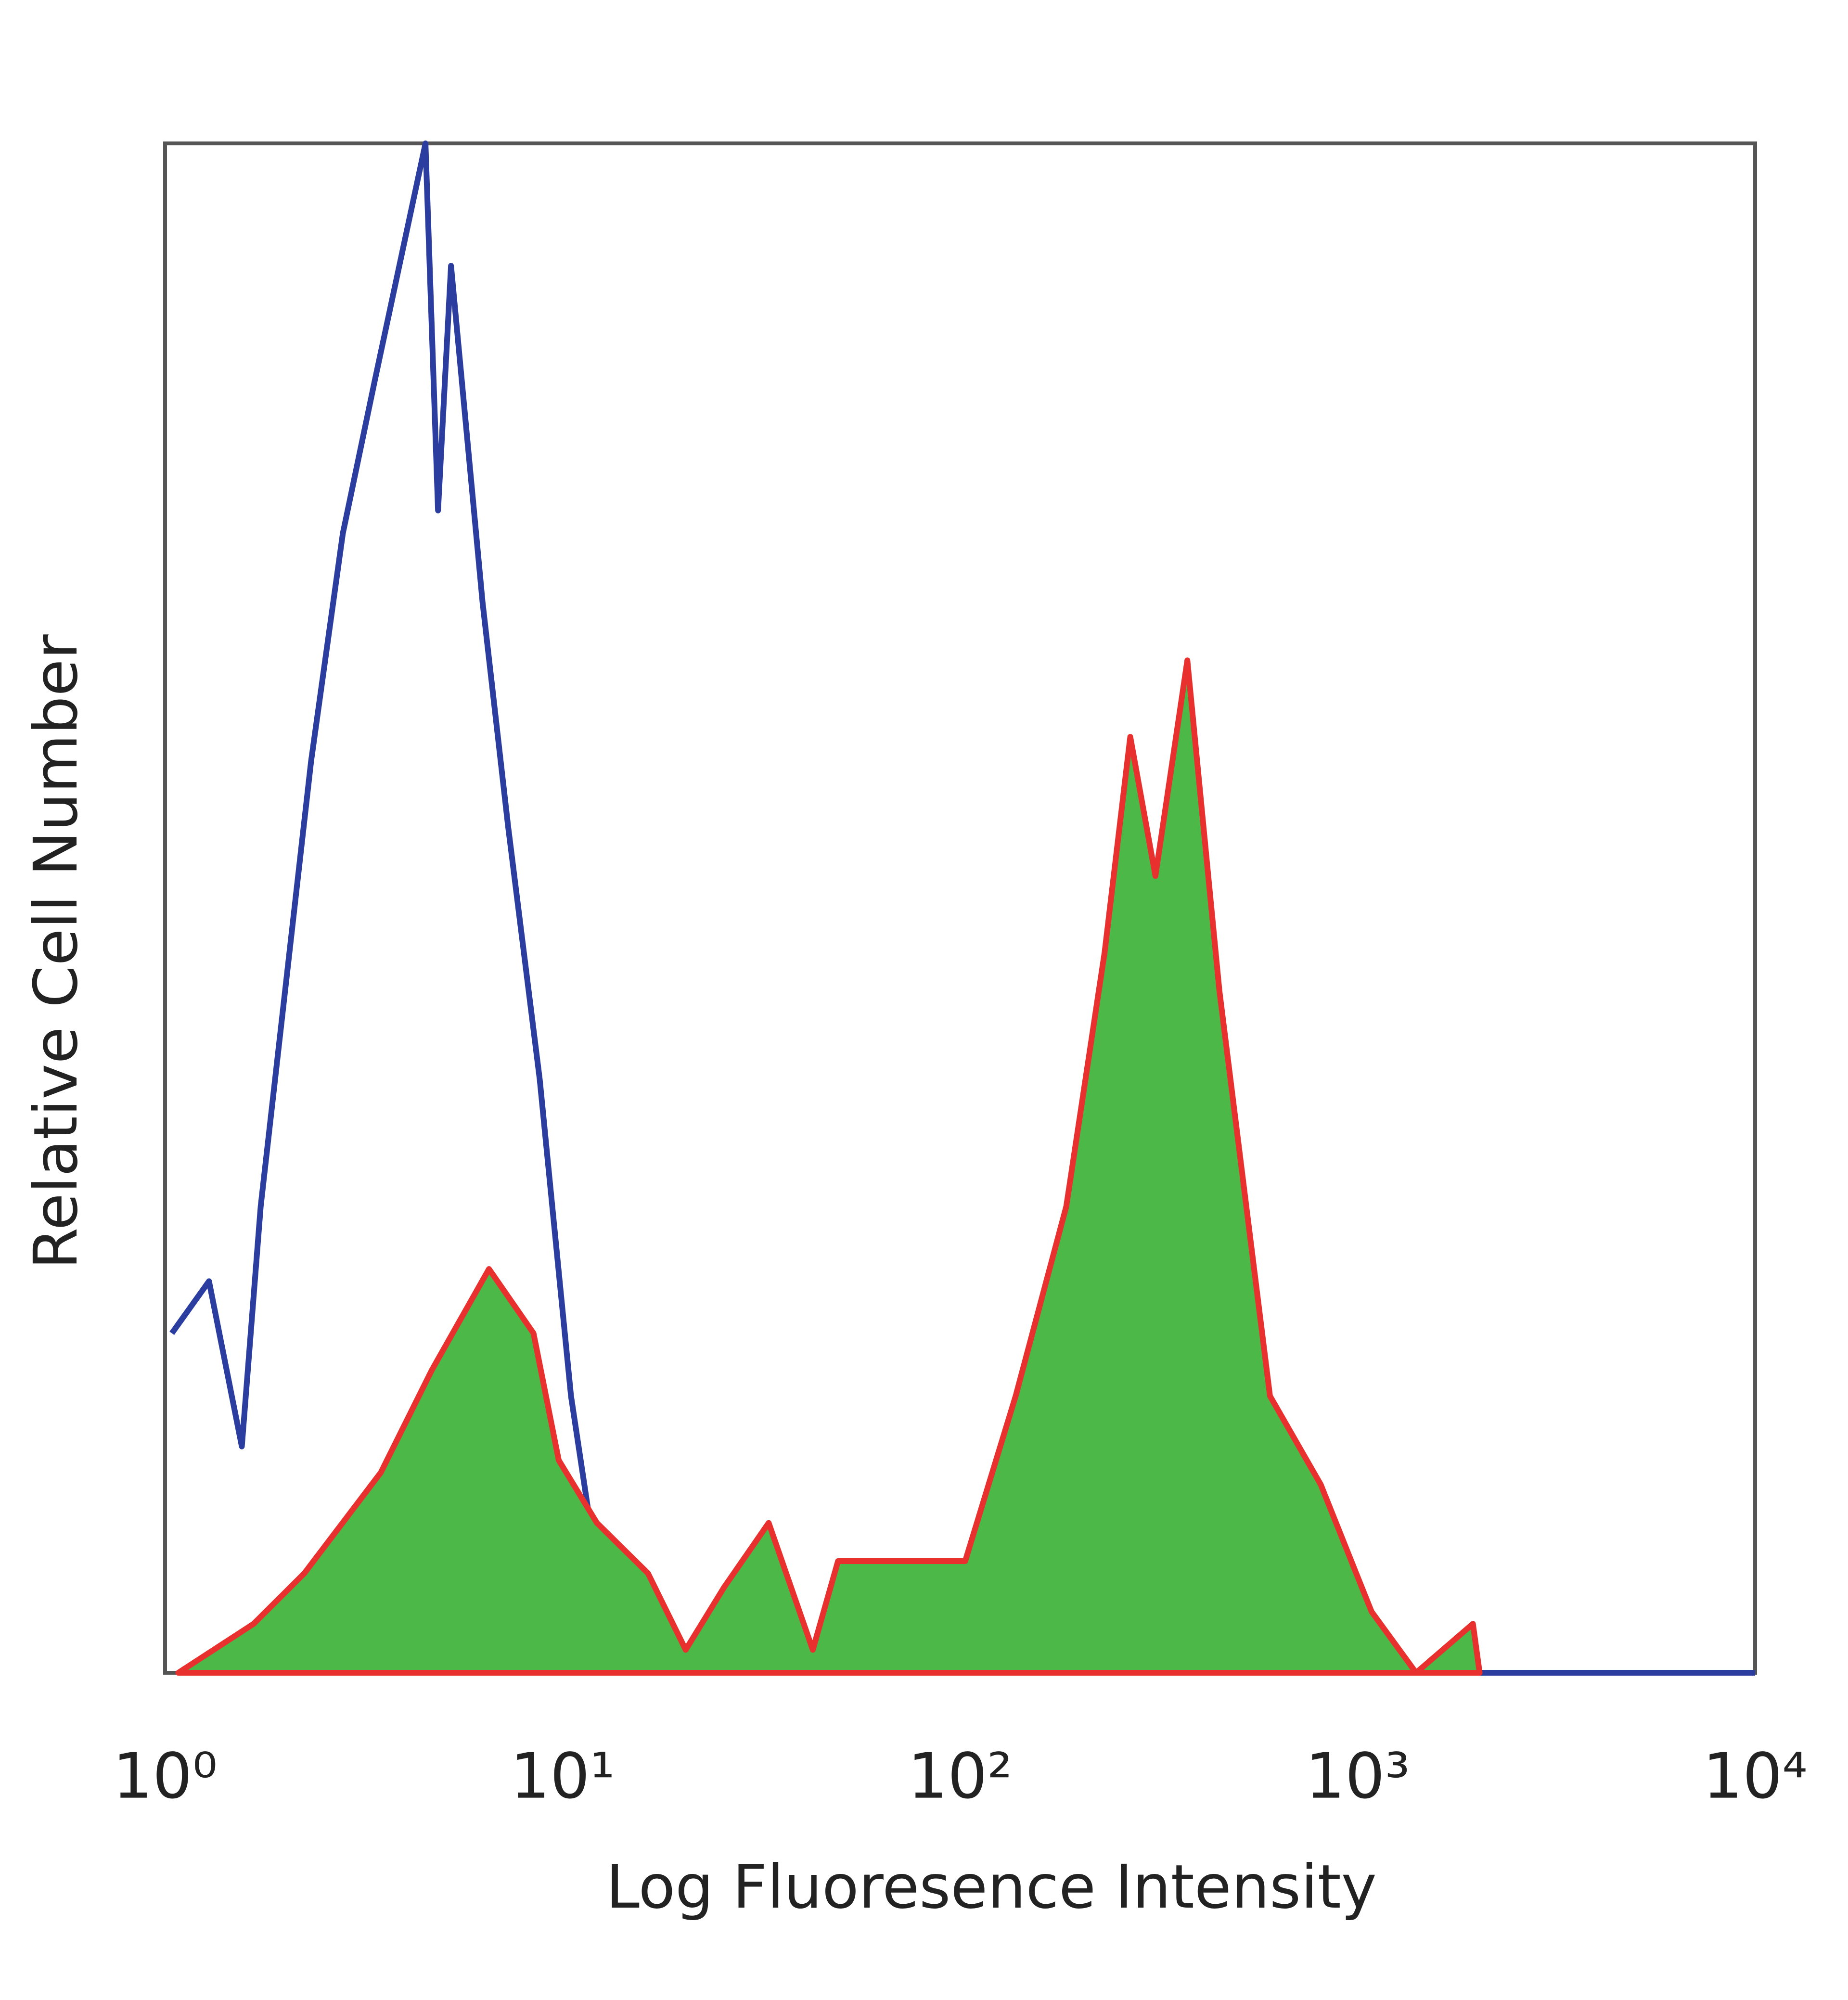  I want to click on x-tick-label: 10³, so click(1357, 1776).